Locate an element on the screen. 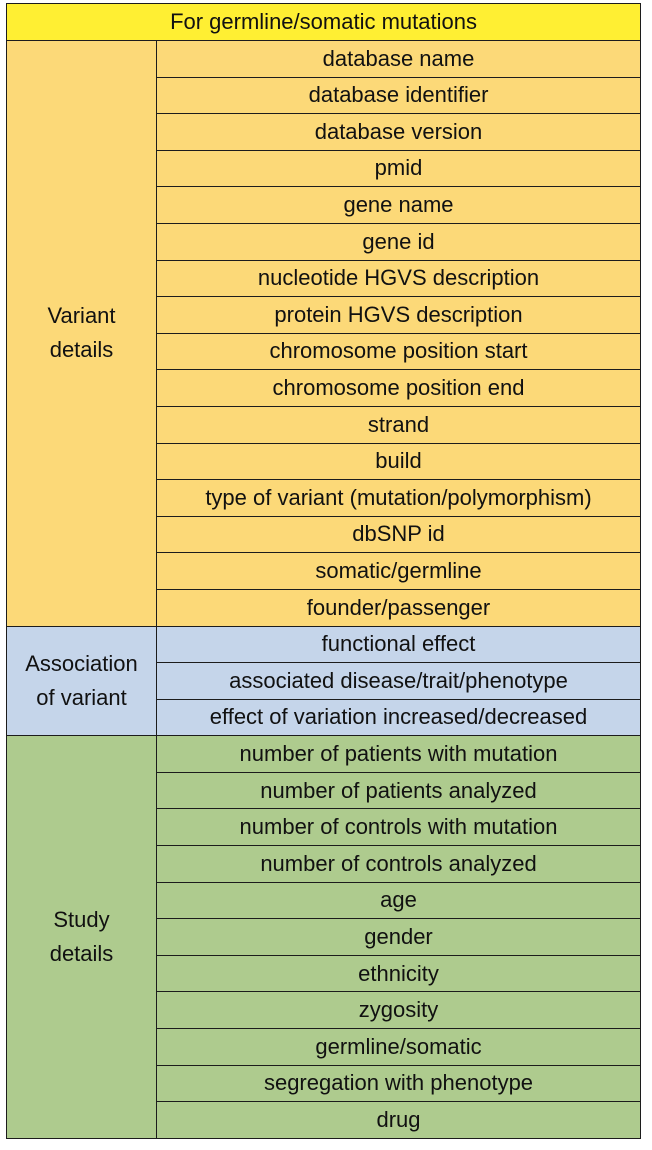 The width and height of the screenshot is (652, 1150). group-label-text: Variant details is located at coordinates (81, 333).